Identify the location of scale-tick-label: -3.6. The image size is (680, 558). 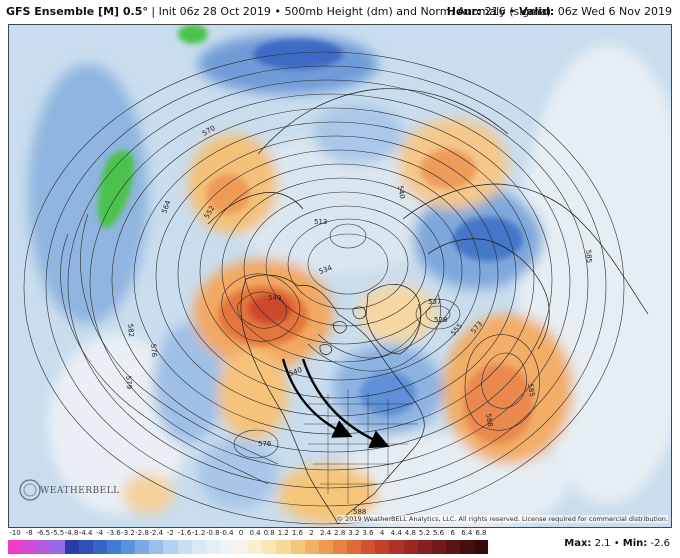
(114, 533).